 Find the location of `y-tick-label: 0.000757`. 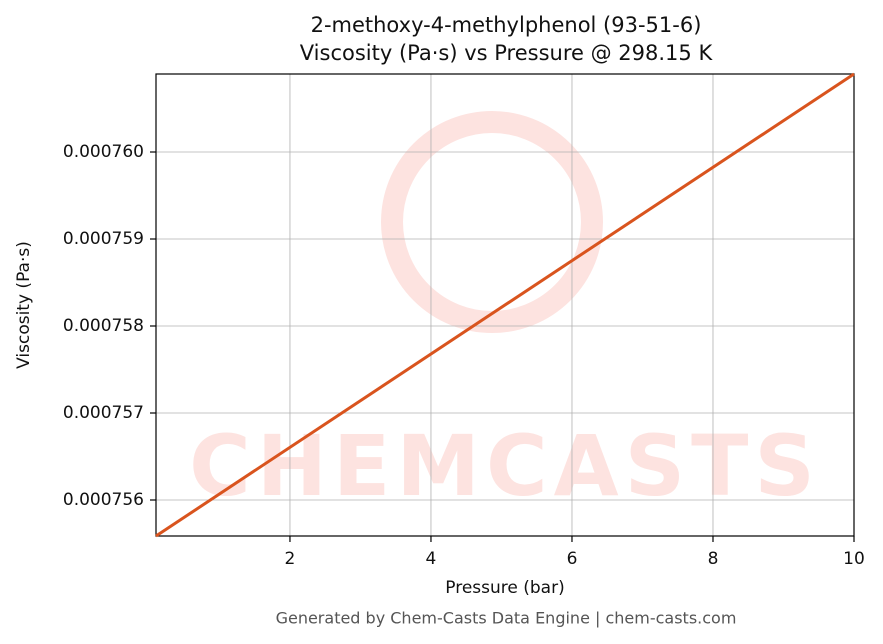

y-tick-label: 0.000757 is located at coordinates (103, 413).